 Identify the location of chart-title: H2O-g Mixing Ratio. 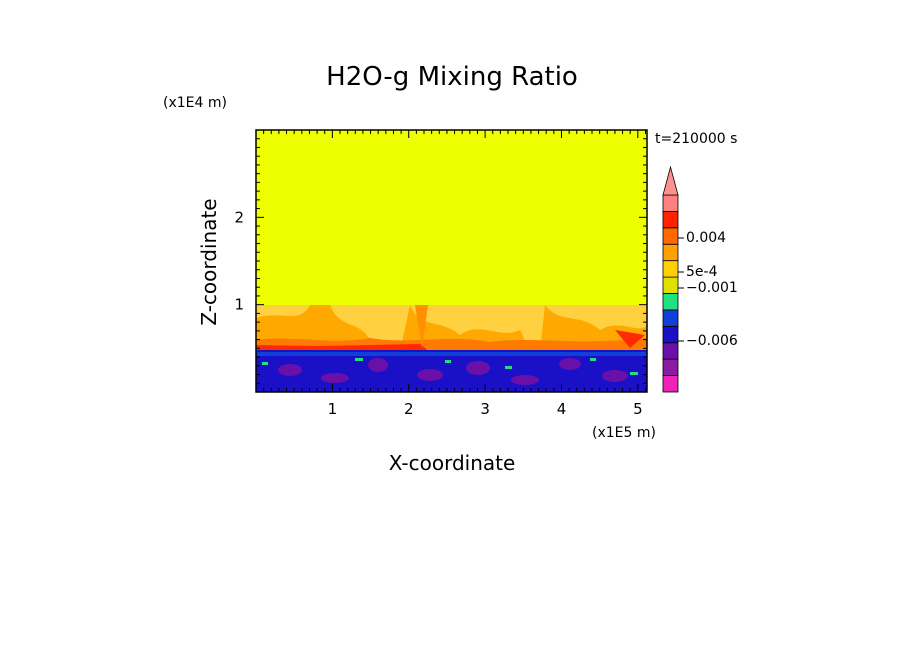
(452, 77).